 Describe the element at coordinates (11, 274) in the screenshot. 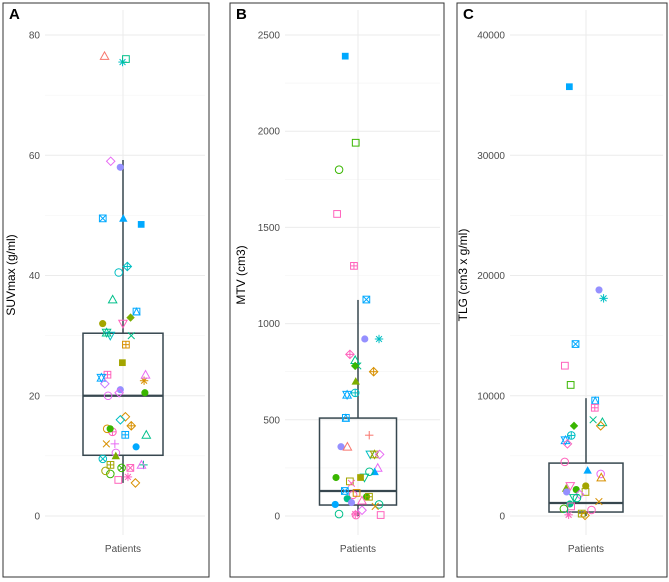

I see `y-axis-title: SUVmax (g/ml)` at that location.